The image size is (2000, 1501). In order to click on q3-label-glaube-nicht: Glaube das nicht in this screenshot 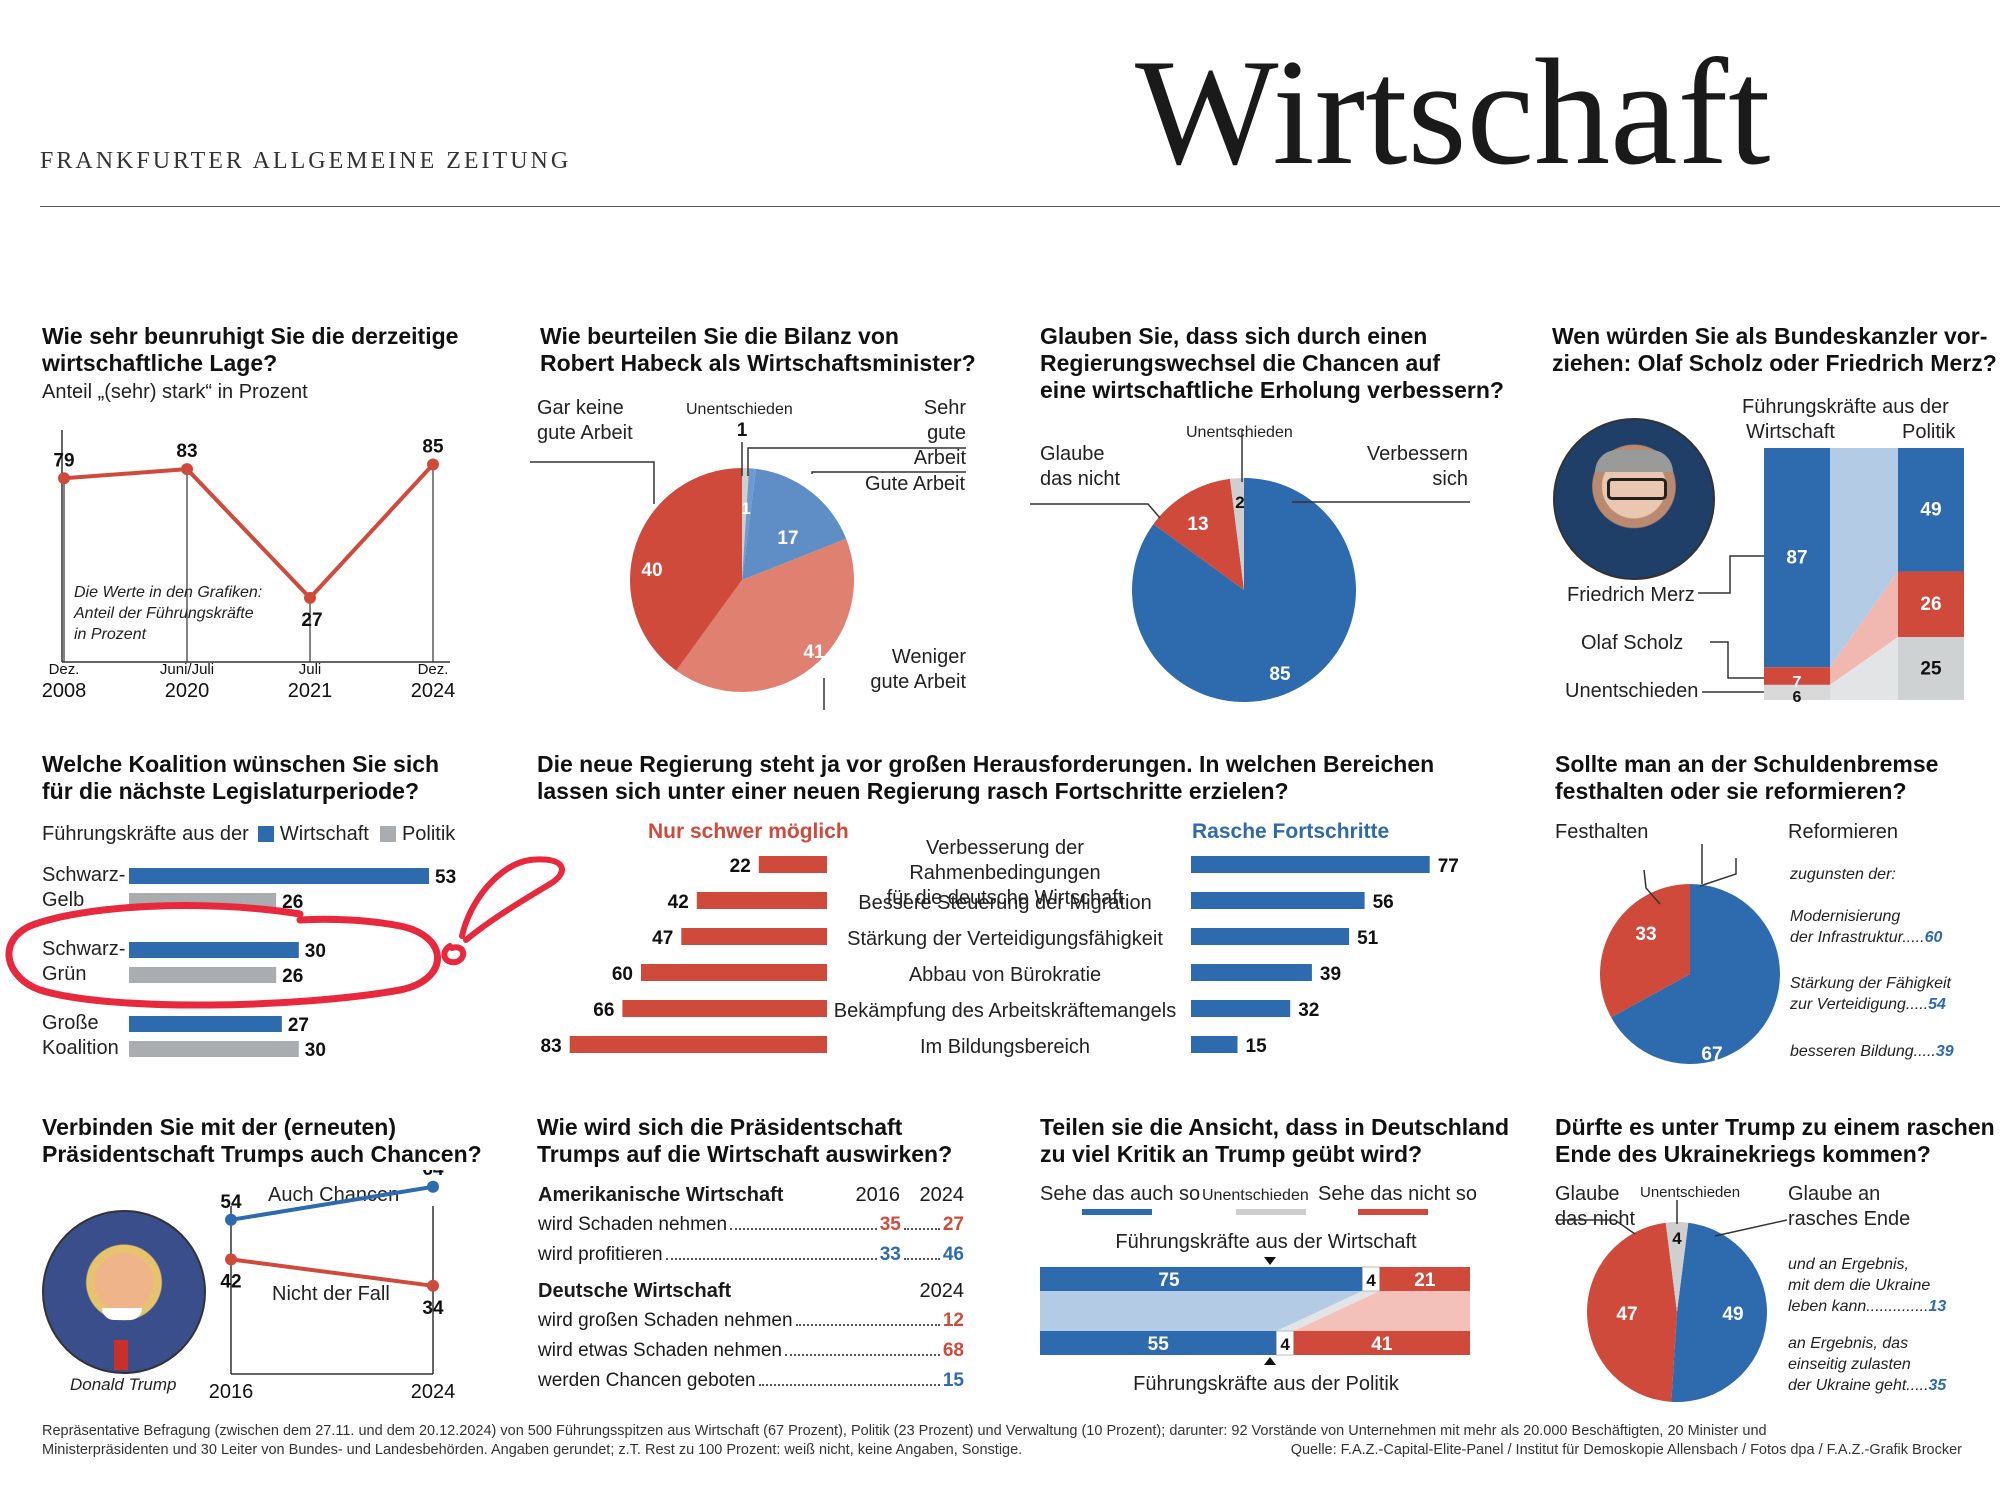, I will do `click(1080, 466)`.